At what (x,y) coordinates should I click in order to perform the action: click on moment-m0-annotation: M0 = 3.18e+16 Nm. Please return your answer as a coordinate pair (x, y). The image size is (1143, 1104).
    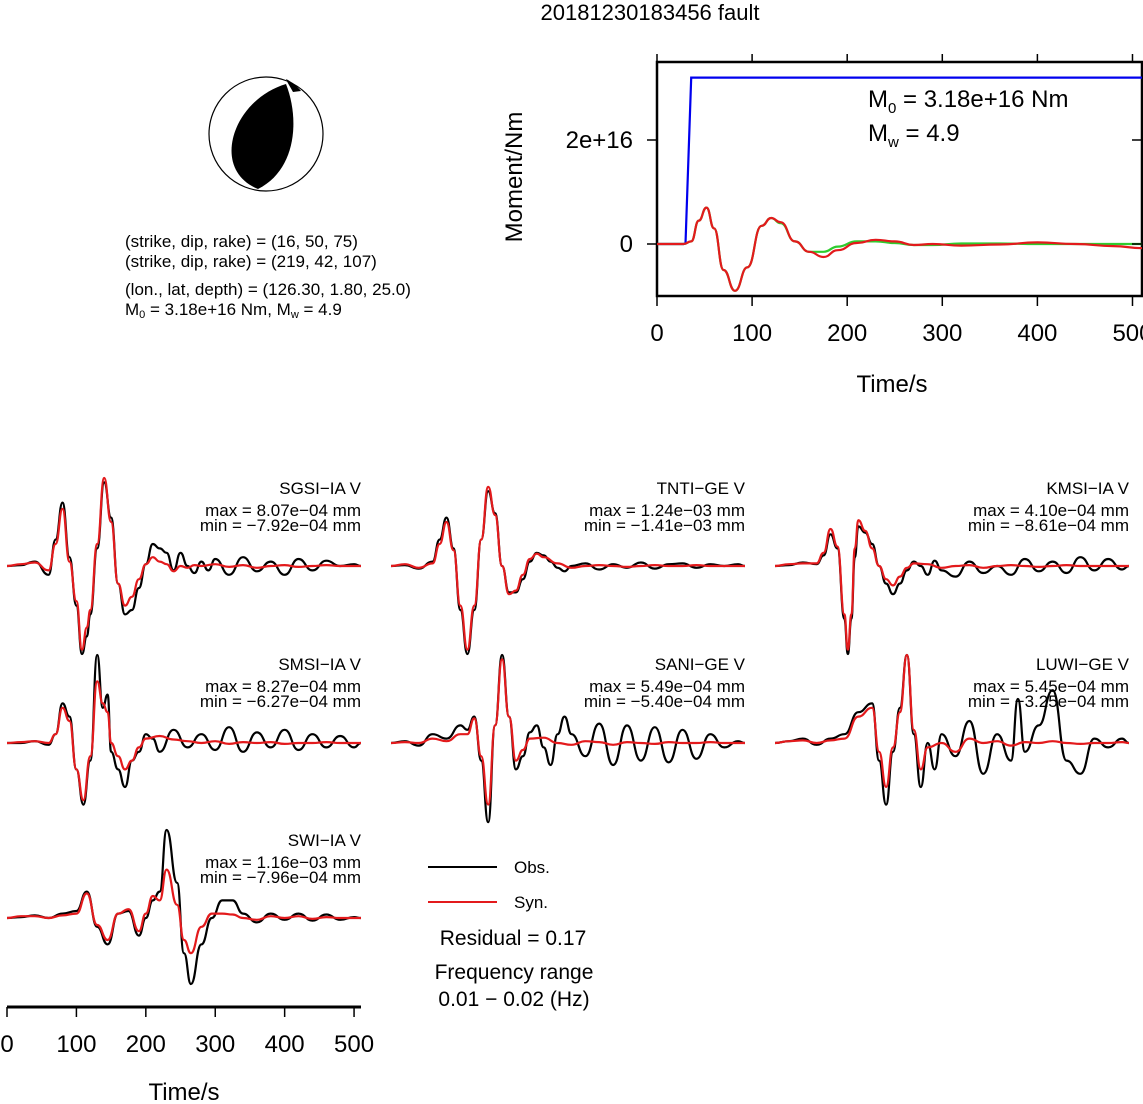
    Looking at the image, I should click on (968, 101).